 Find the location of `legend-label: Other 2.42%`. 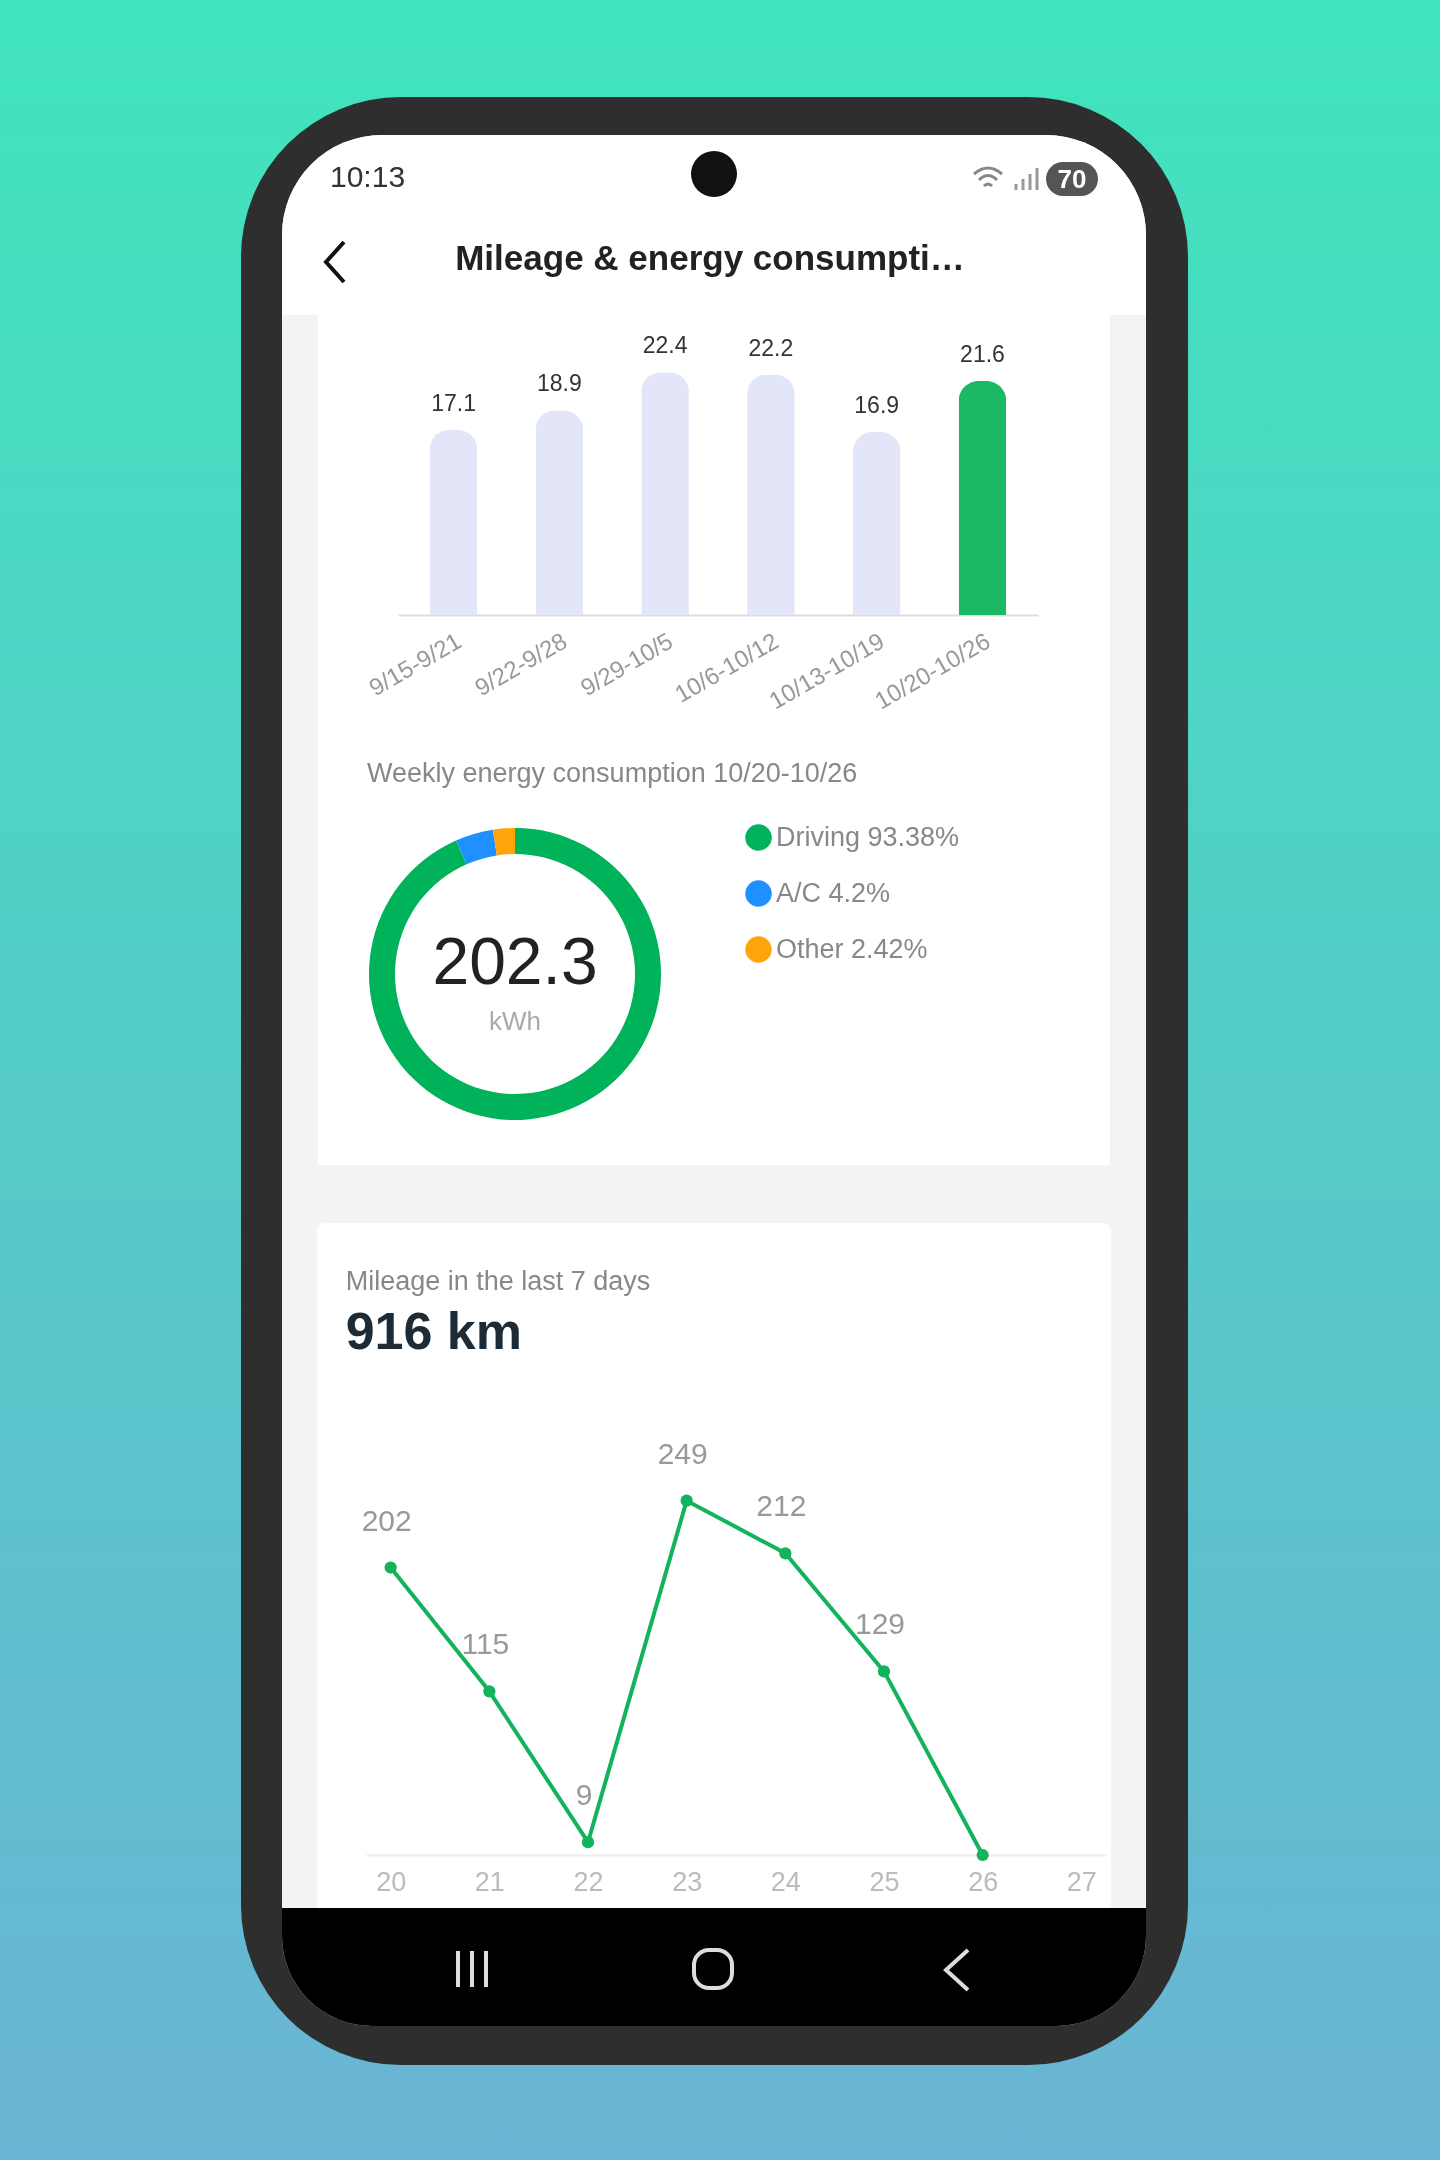

legend-label: Other 2.42% is located at coordinates (852, 948).